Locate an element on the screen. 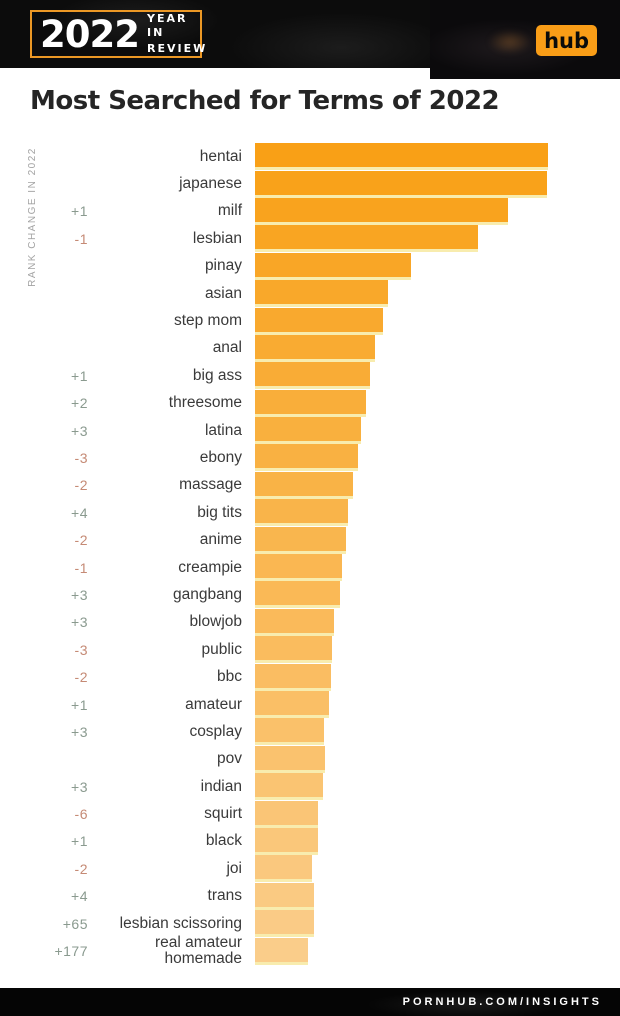  footer-url: PORNHUB.COM/INSIGHTS is located at coordinates (502, 1002).